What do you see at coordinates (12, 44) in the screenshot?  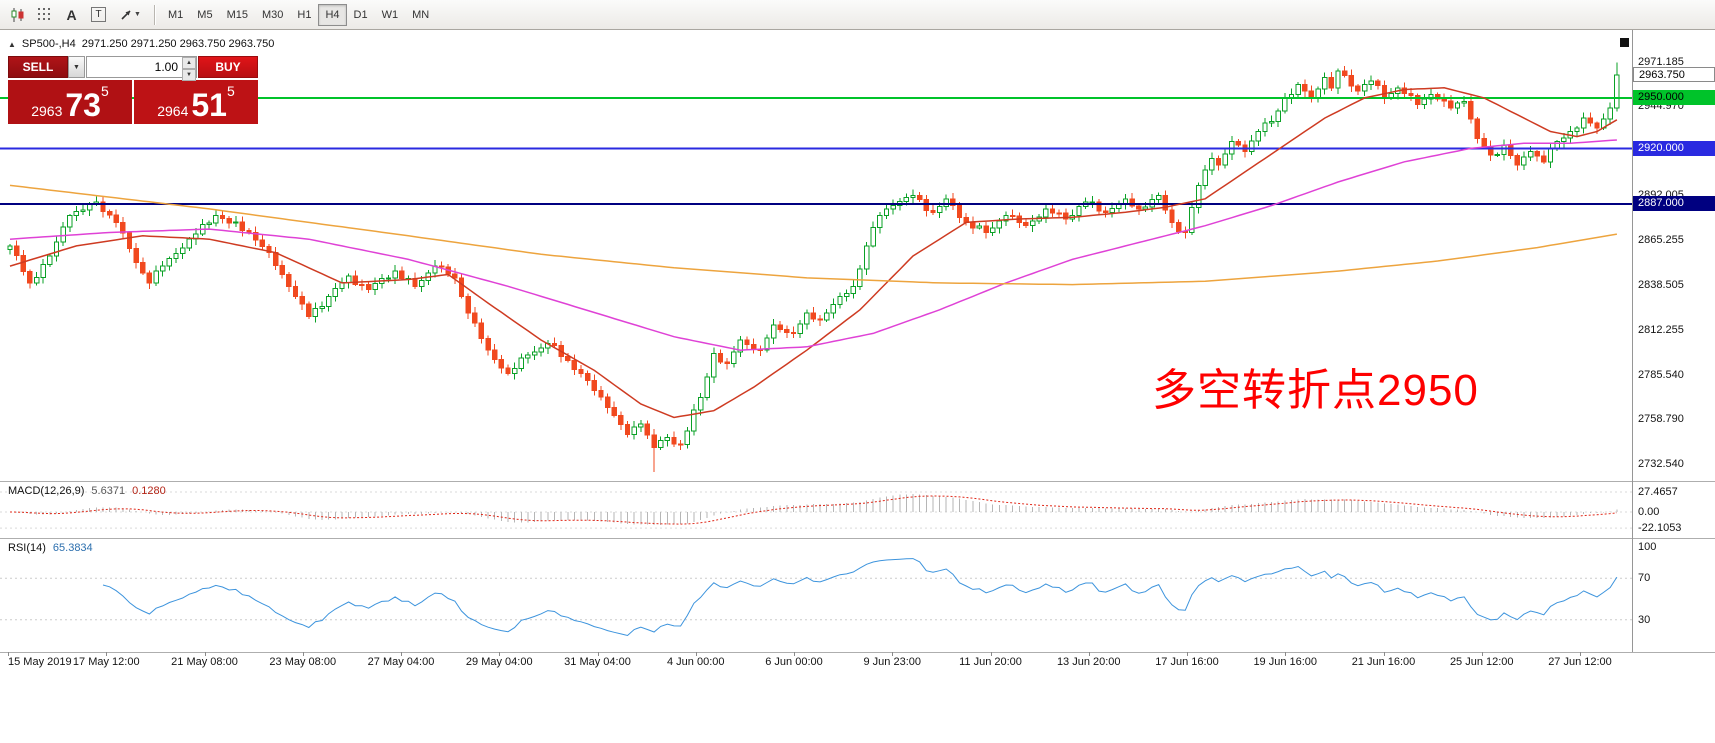 I see `collapse-panel-icon: ▲` at bounding box center [12, 44].